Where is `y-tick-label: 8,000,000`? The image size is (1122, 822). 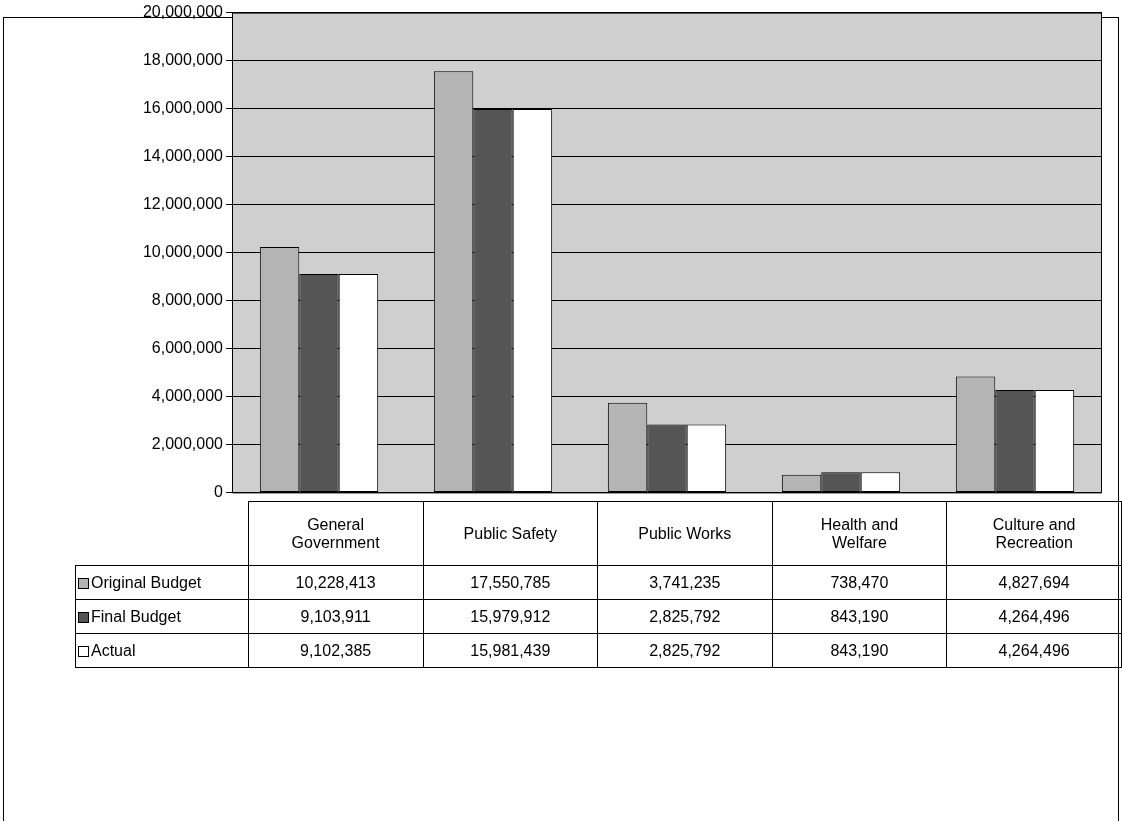
y-tick-label: 8,000,000 is located at coordinates (187, 299).